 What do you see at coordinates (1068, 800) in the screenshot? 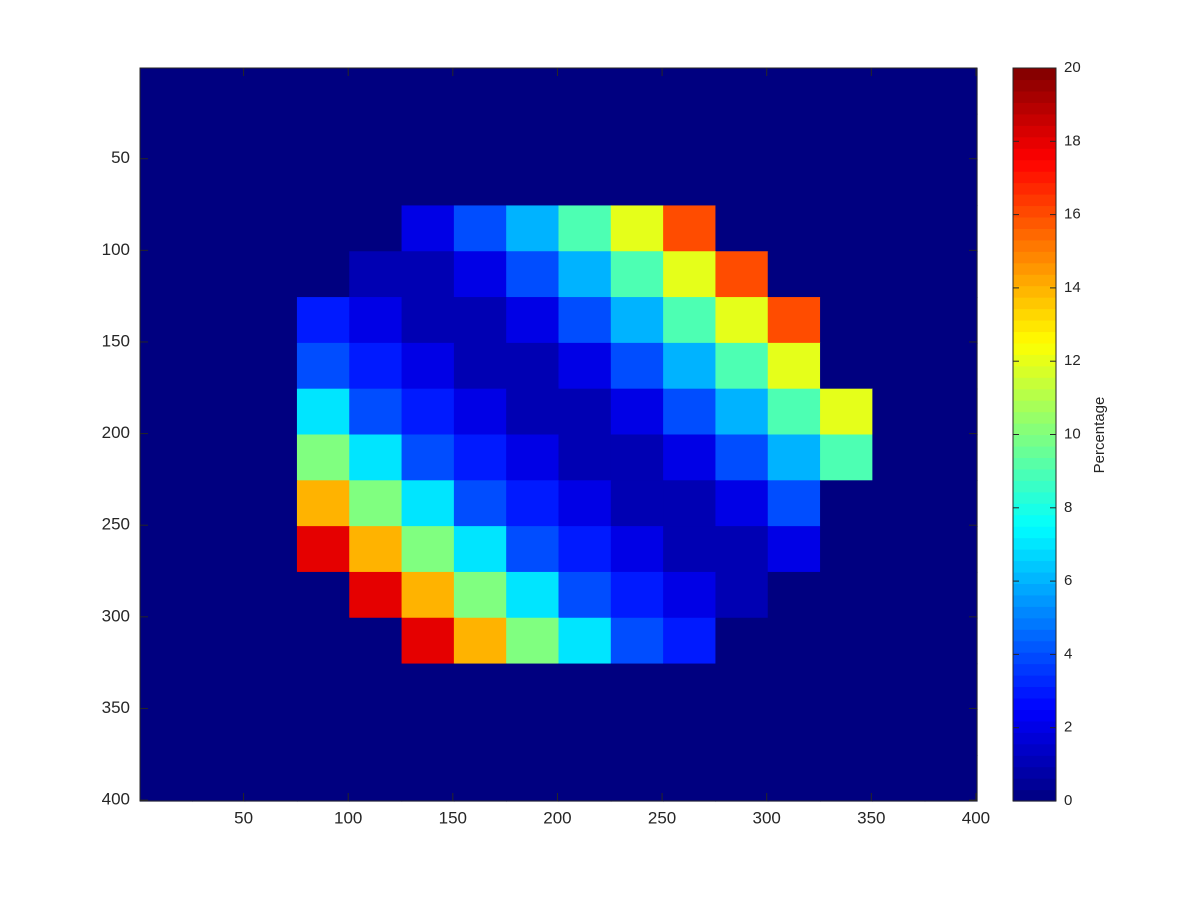
I see `colorbar-tick-label: 0` at bounding box center [1068, 800].